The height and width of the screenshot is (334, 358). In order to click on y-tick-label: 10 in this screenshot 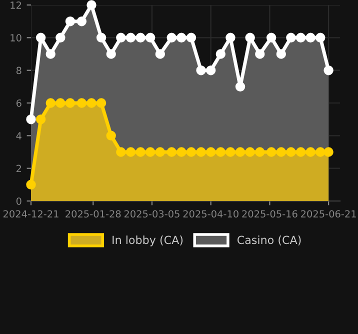, I will do `click(16, 38)`.